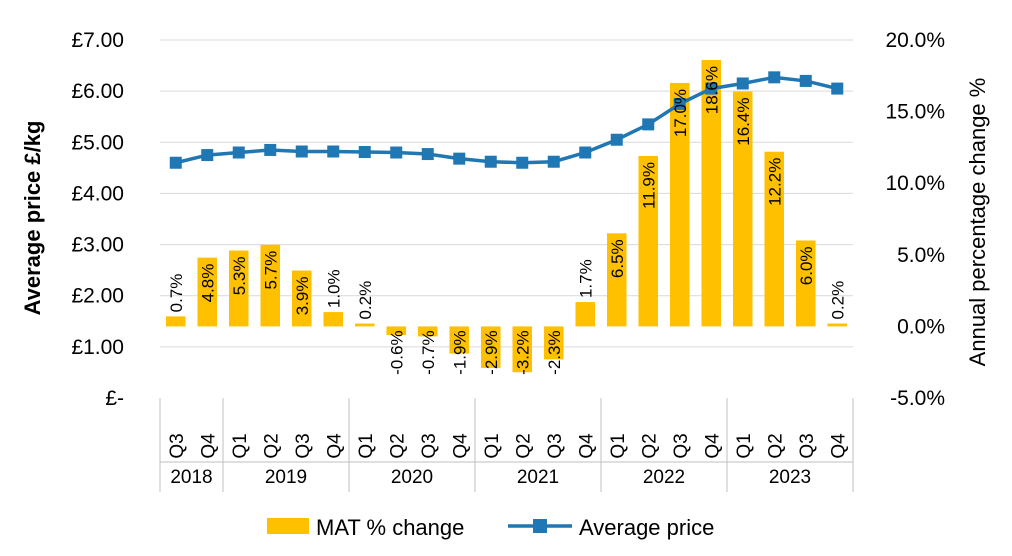  What do you see at coordinates (286, 477) in the screenshot?
I see `year-label: 2019` at bounding box center [286, 477].